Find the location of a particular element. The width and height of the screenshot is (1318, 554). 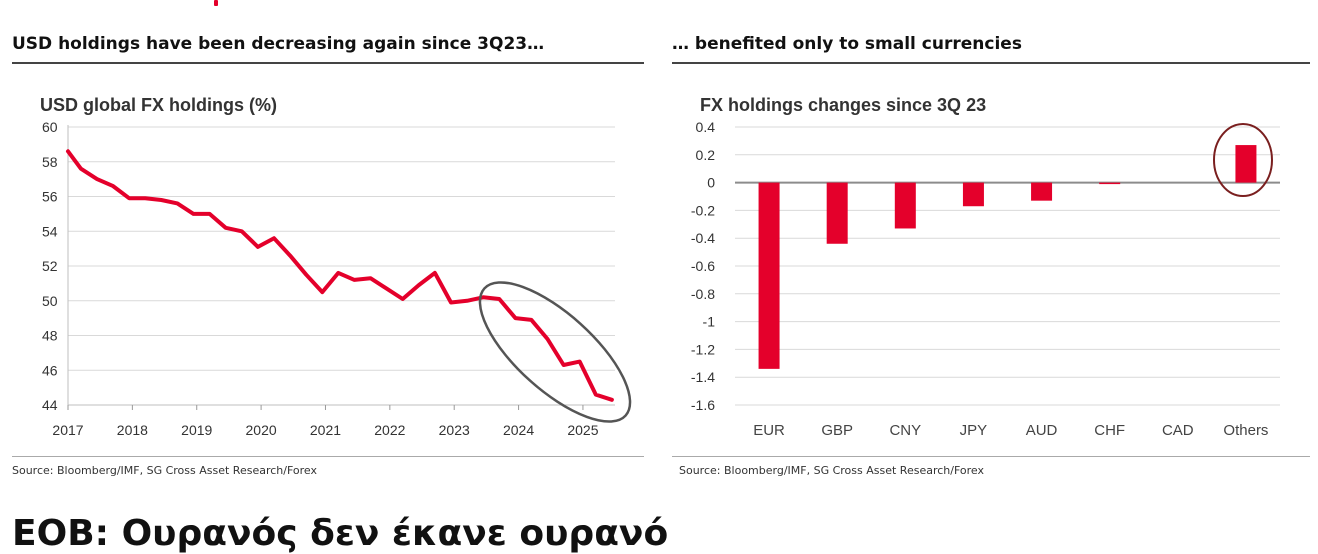

bar-category-label: GBP is located at coordinates (837, 430).